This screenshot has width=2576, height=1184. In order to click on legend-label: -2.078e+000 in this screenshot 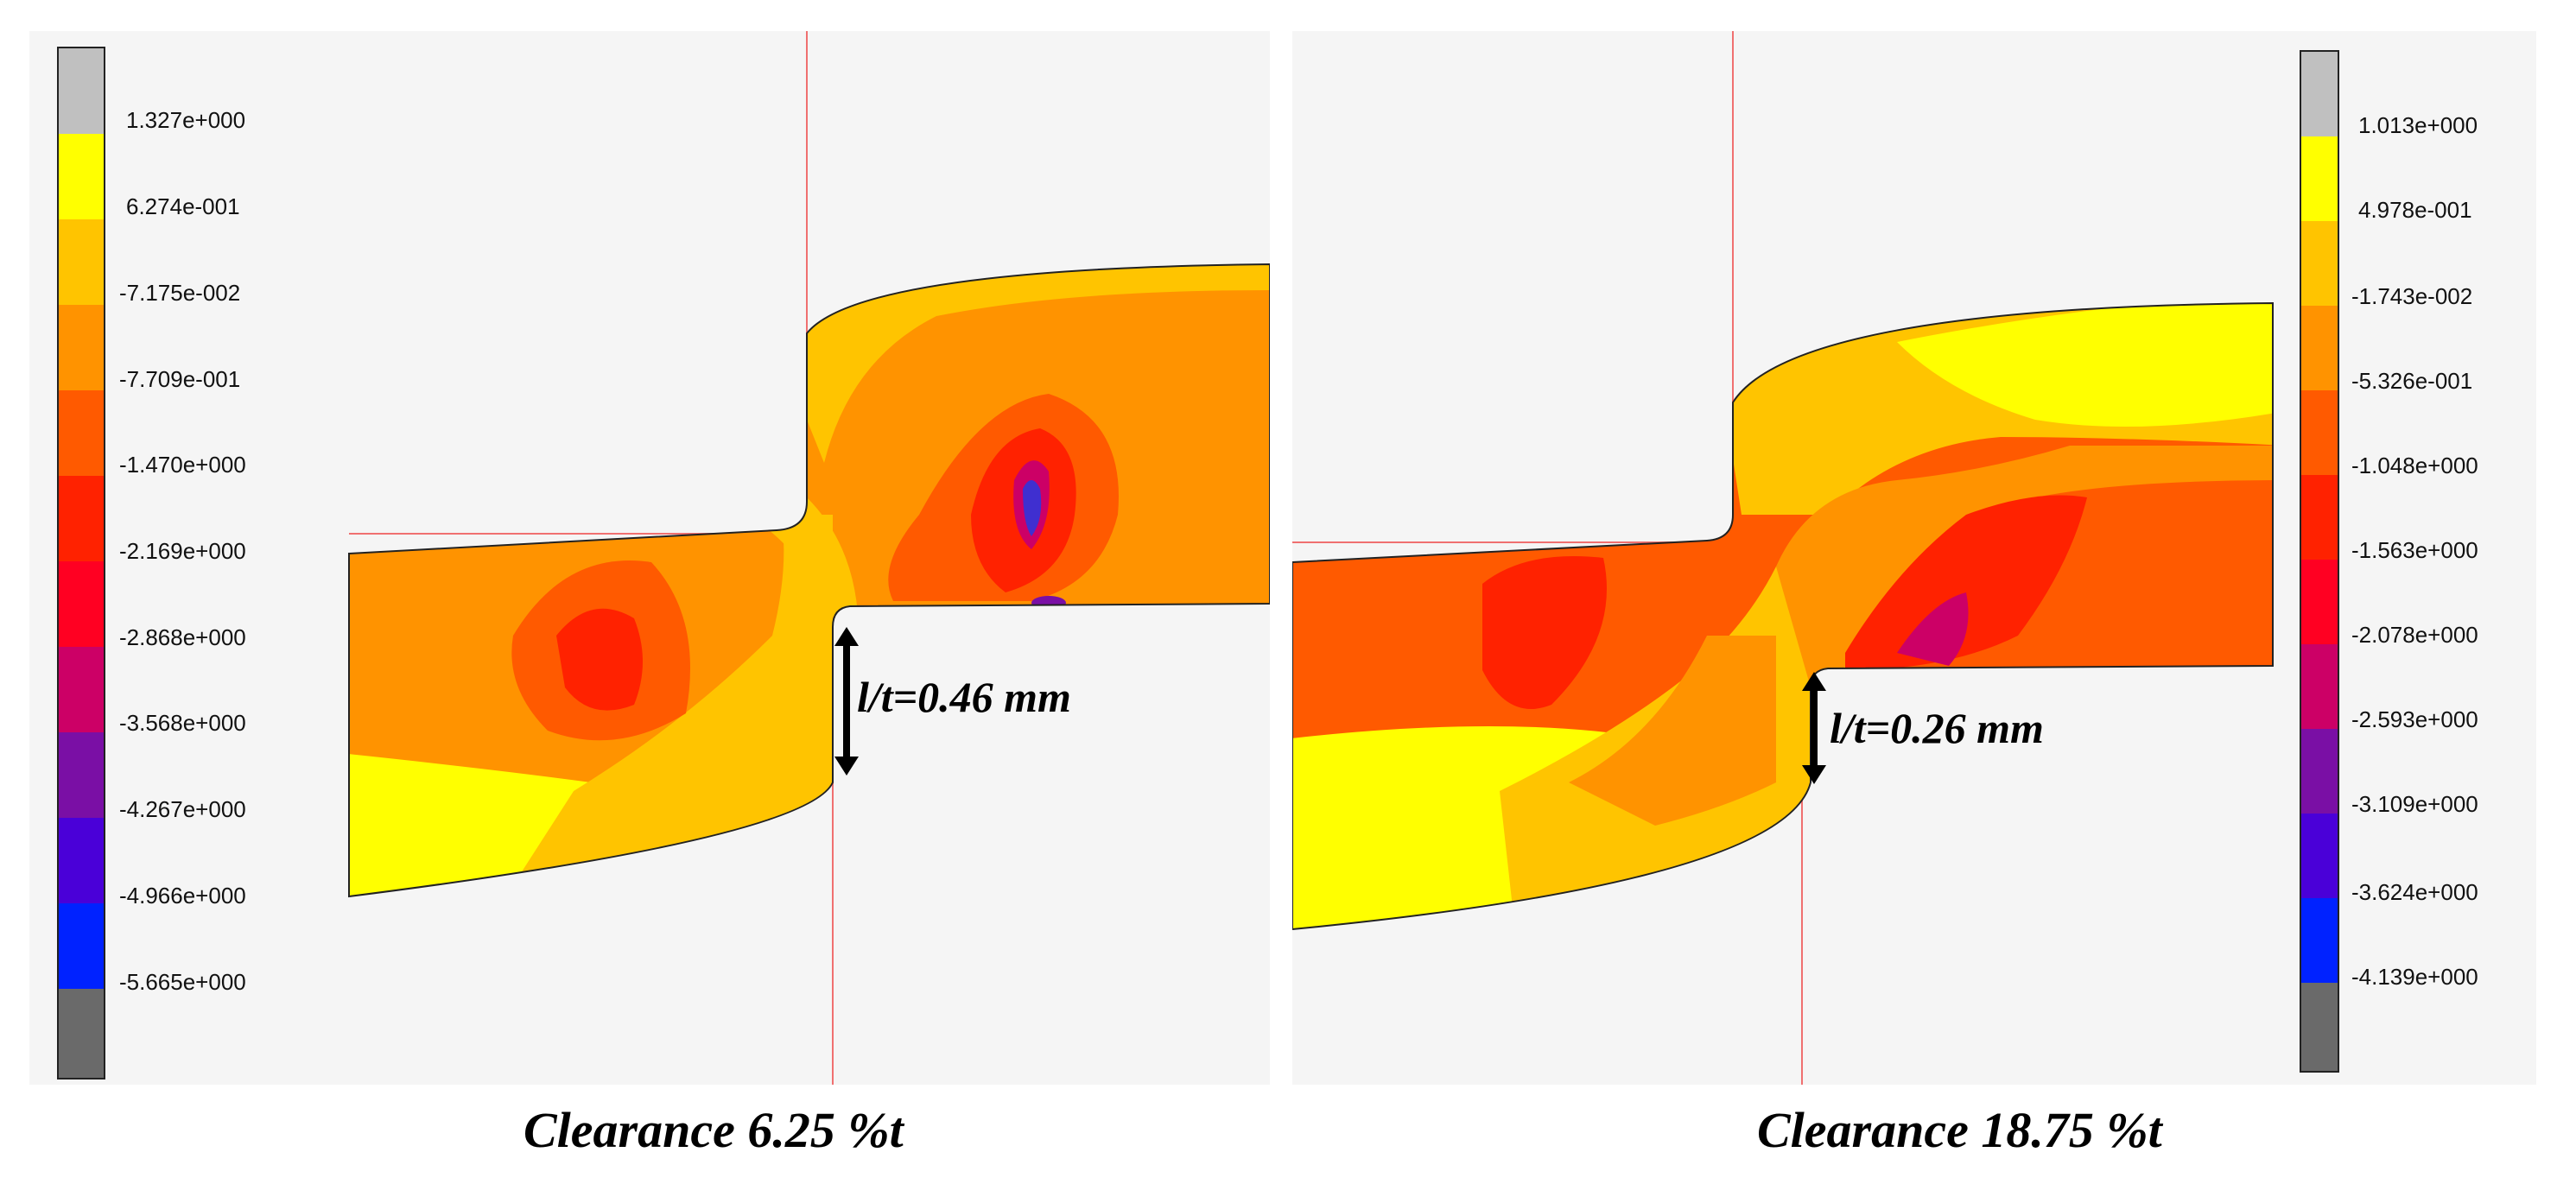, I will do `click(2414, 635)`.